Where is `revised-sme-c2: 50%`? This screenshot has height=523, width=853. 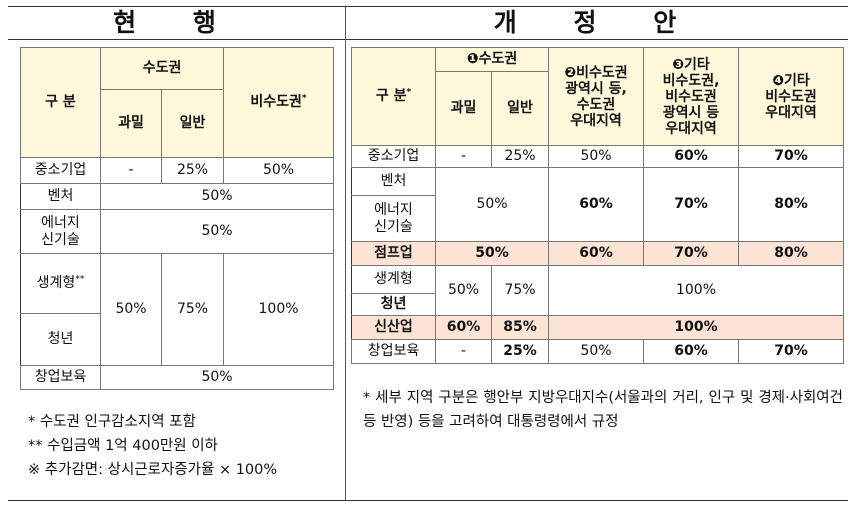 revised-sme-c2: 50% is located at coordinates (596, 156).